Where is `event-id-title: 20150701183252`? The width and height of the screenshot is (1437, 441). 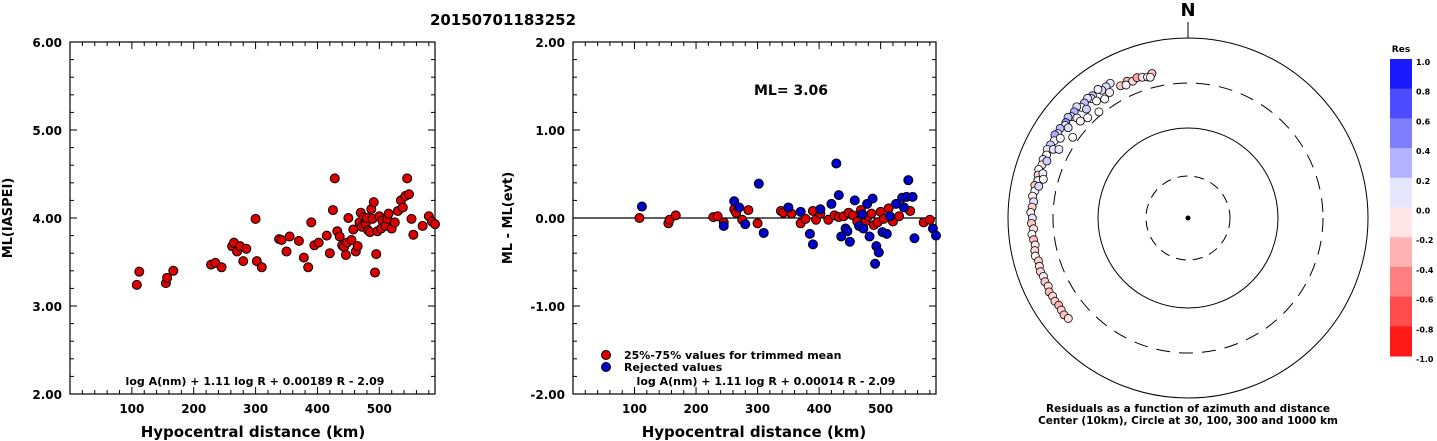 event-id-title: 20150701183252 is located at coordinates (503, 20).